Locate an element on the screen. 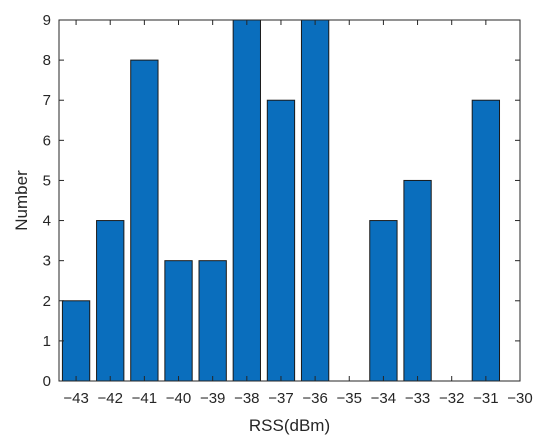 The width and height of the screenshot is (550, 447). y-tick-label: 5 is located at coordinates (47, 180).